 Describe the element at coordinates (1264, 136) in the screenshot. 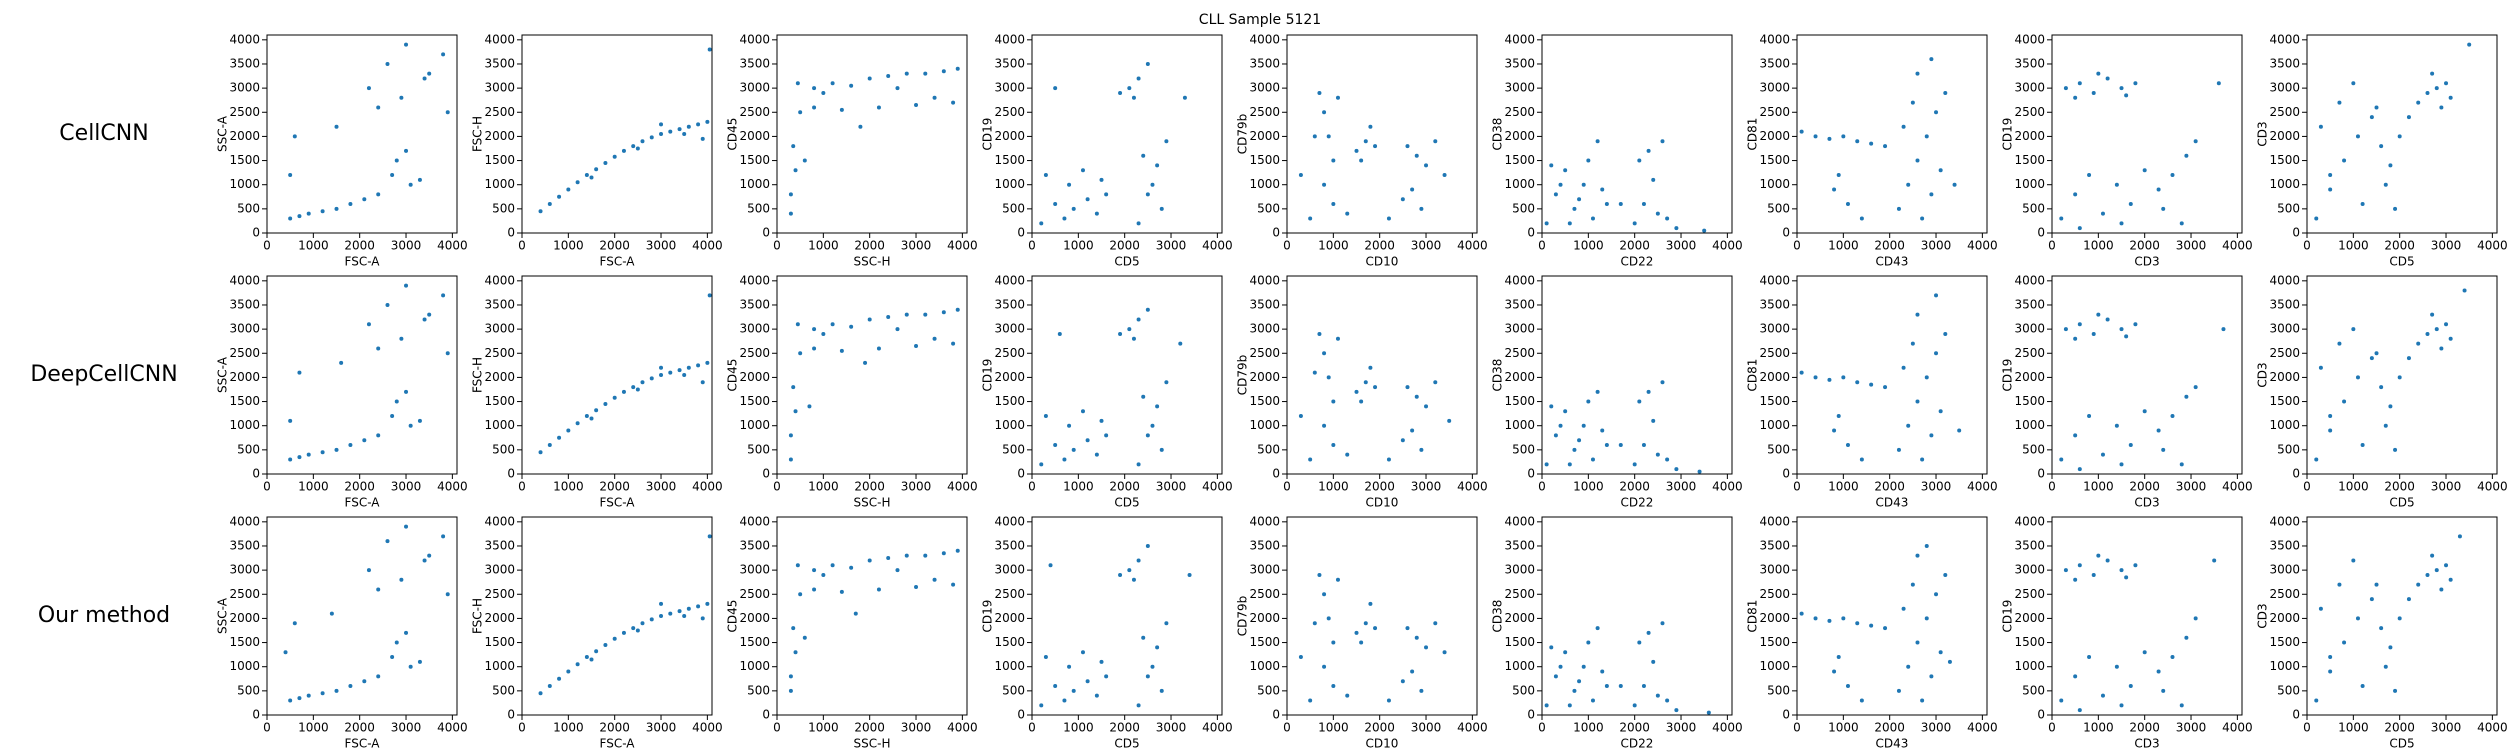

I see `y-tick-label: 2000` at that location.